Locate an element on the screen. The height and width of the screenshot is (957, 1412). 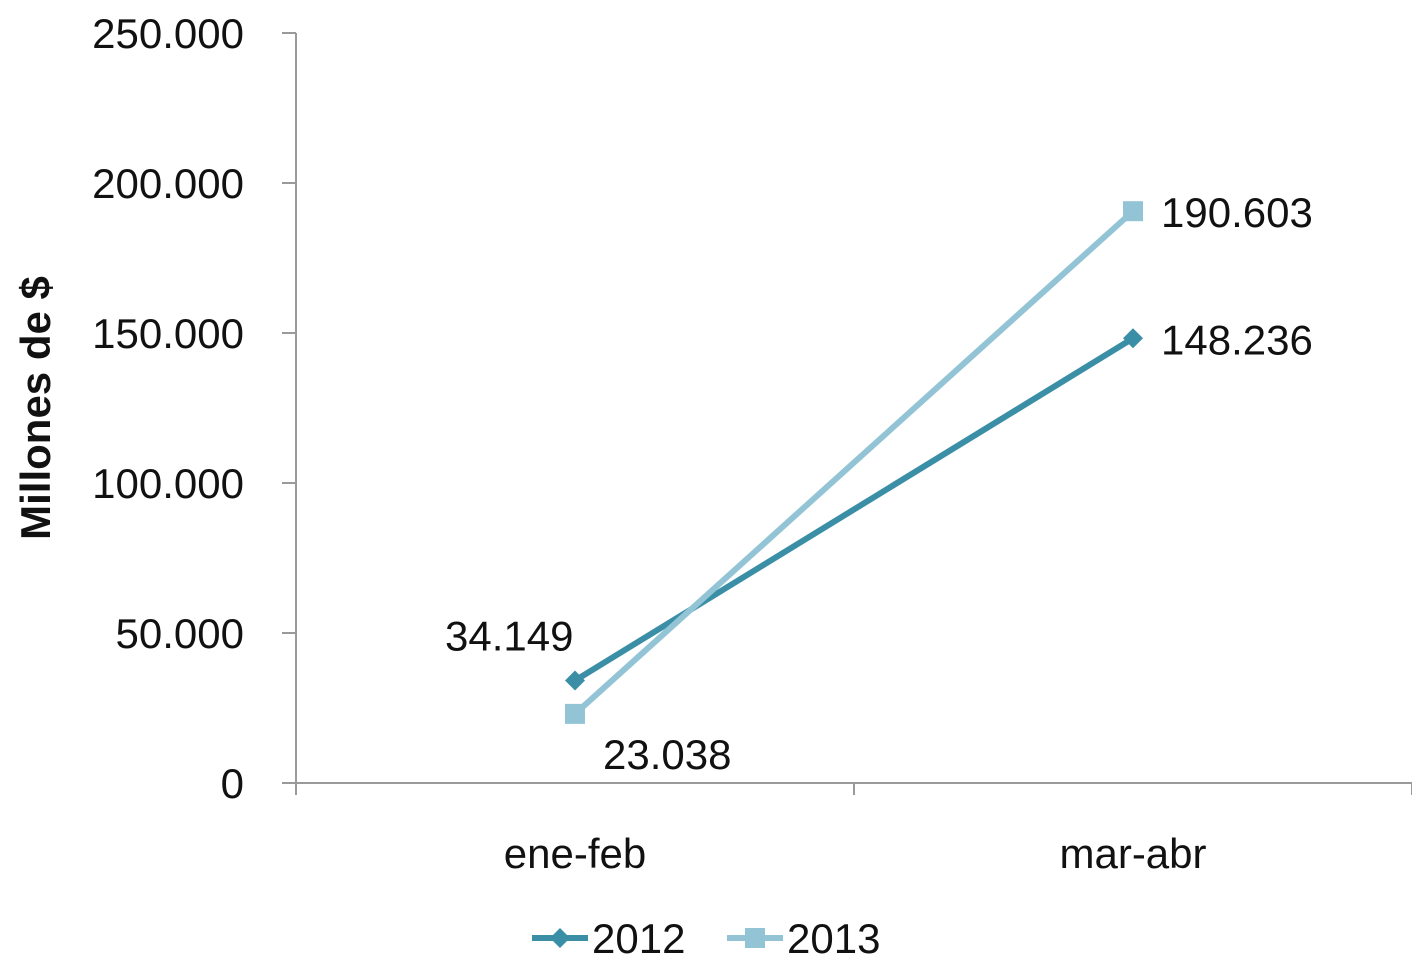
y-tick-label: 200.000 is located at coordinates (168, 183).